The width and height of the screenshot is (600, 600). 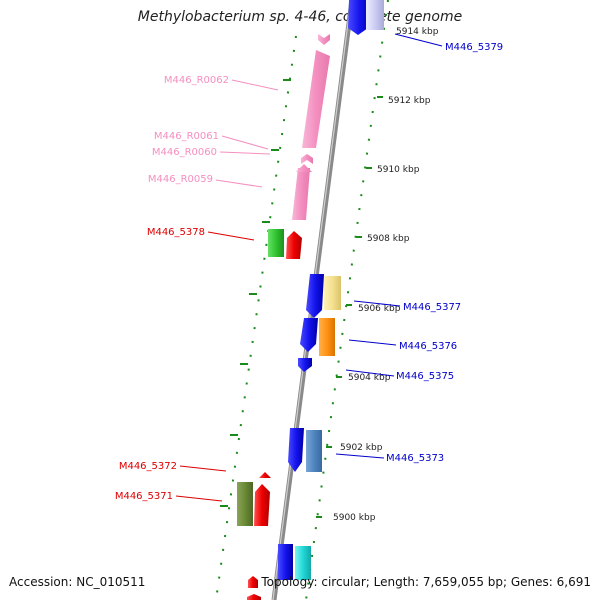 What do you see at coordinates (398, 170) in the screenshot?
I see `scale-label: 5910 kbp` at bounding box center [398, 170].